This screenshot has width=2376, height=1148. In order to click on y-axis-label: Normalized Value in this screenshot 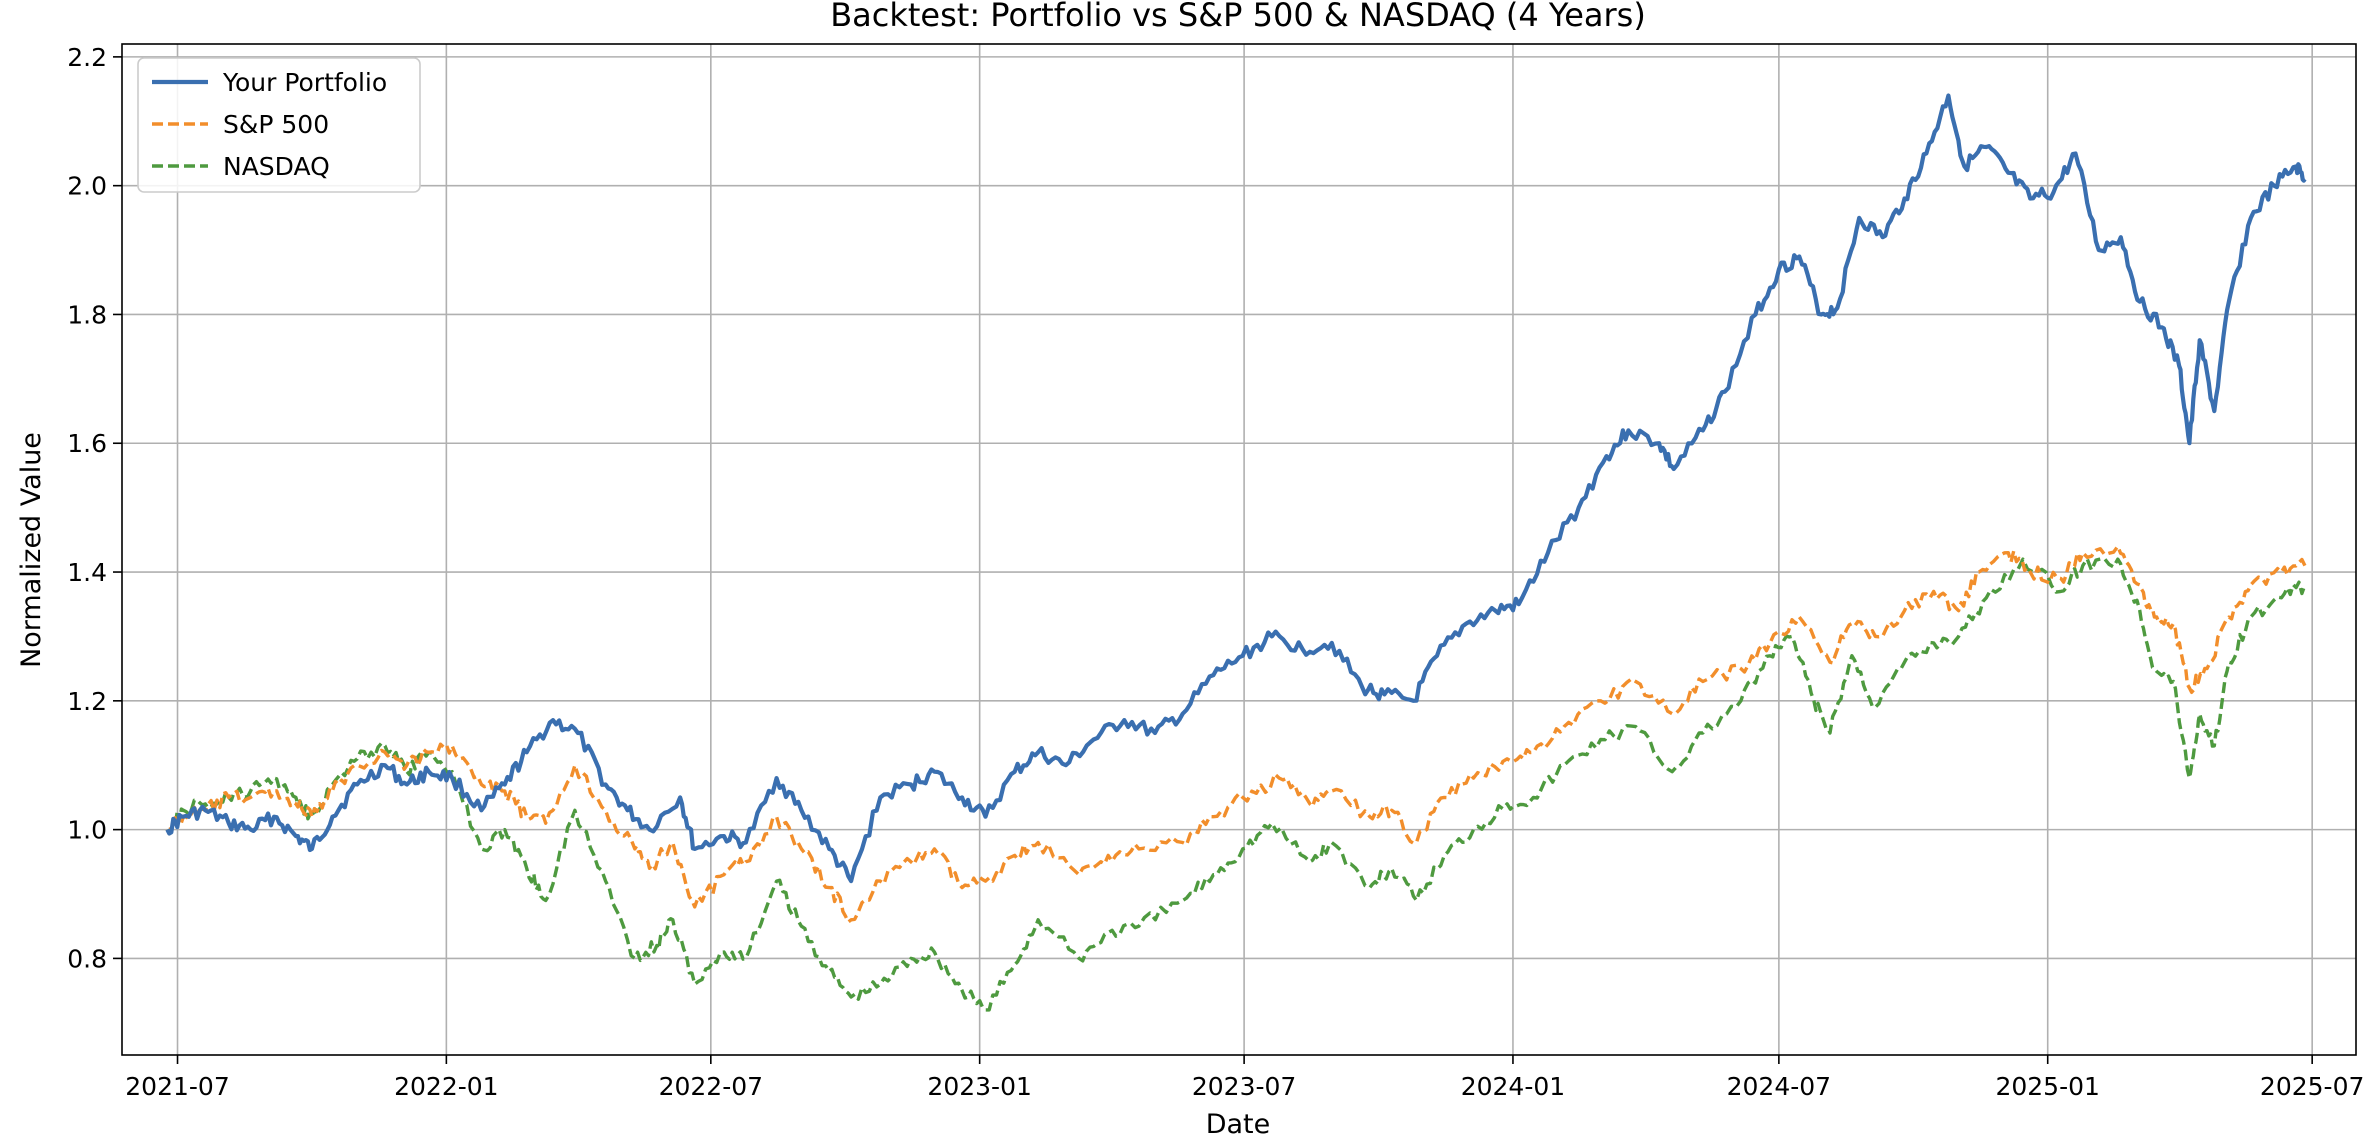, I will do `click(31, 550)`.